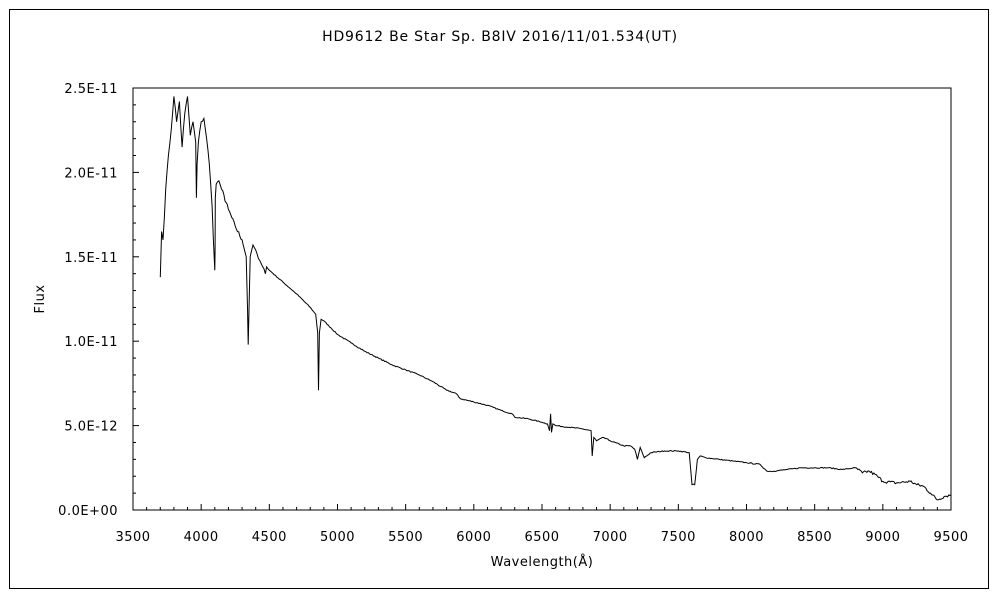 This screenshot has width=1000, height=600. What do you see at coordinates (473, 537) in the screenshot?
I see `x-tick-label: 6000` at bounding box center [473, 537].